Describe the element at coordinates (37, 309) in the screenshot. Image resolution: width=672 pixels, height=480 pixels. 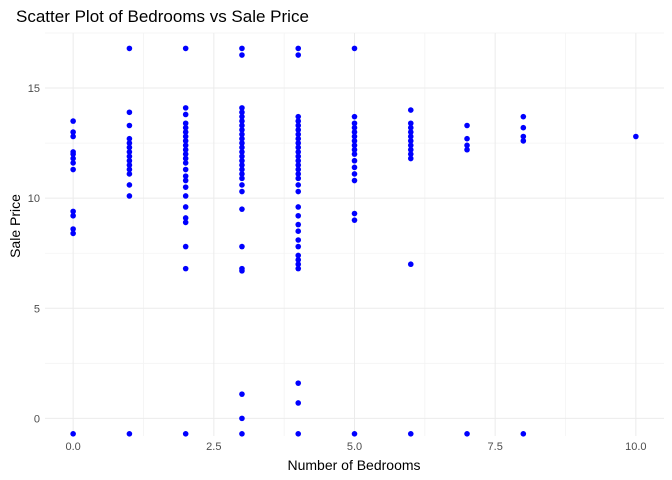
I see `y-tick-label: 5` at that location.